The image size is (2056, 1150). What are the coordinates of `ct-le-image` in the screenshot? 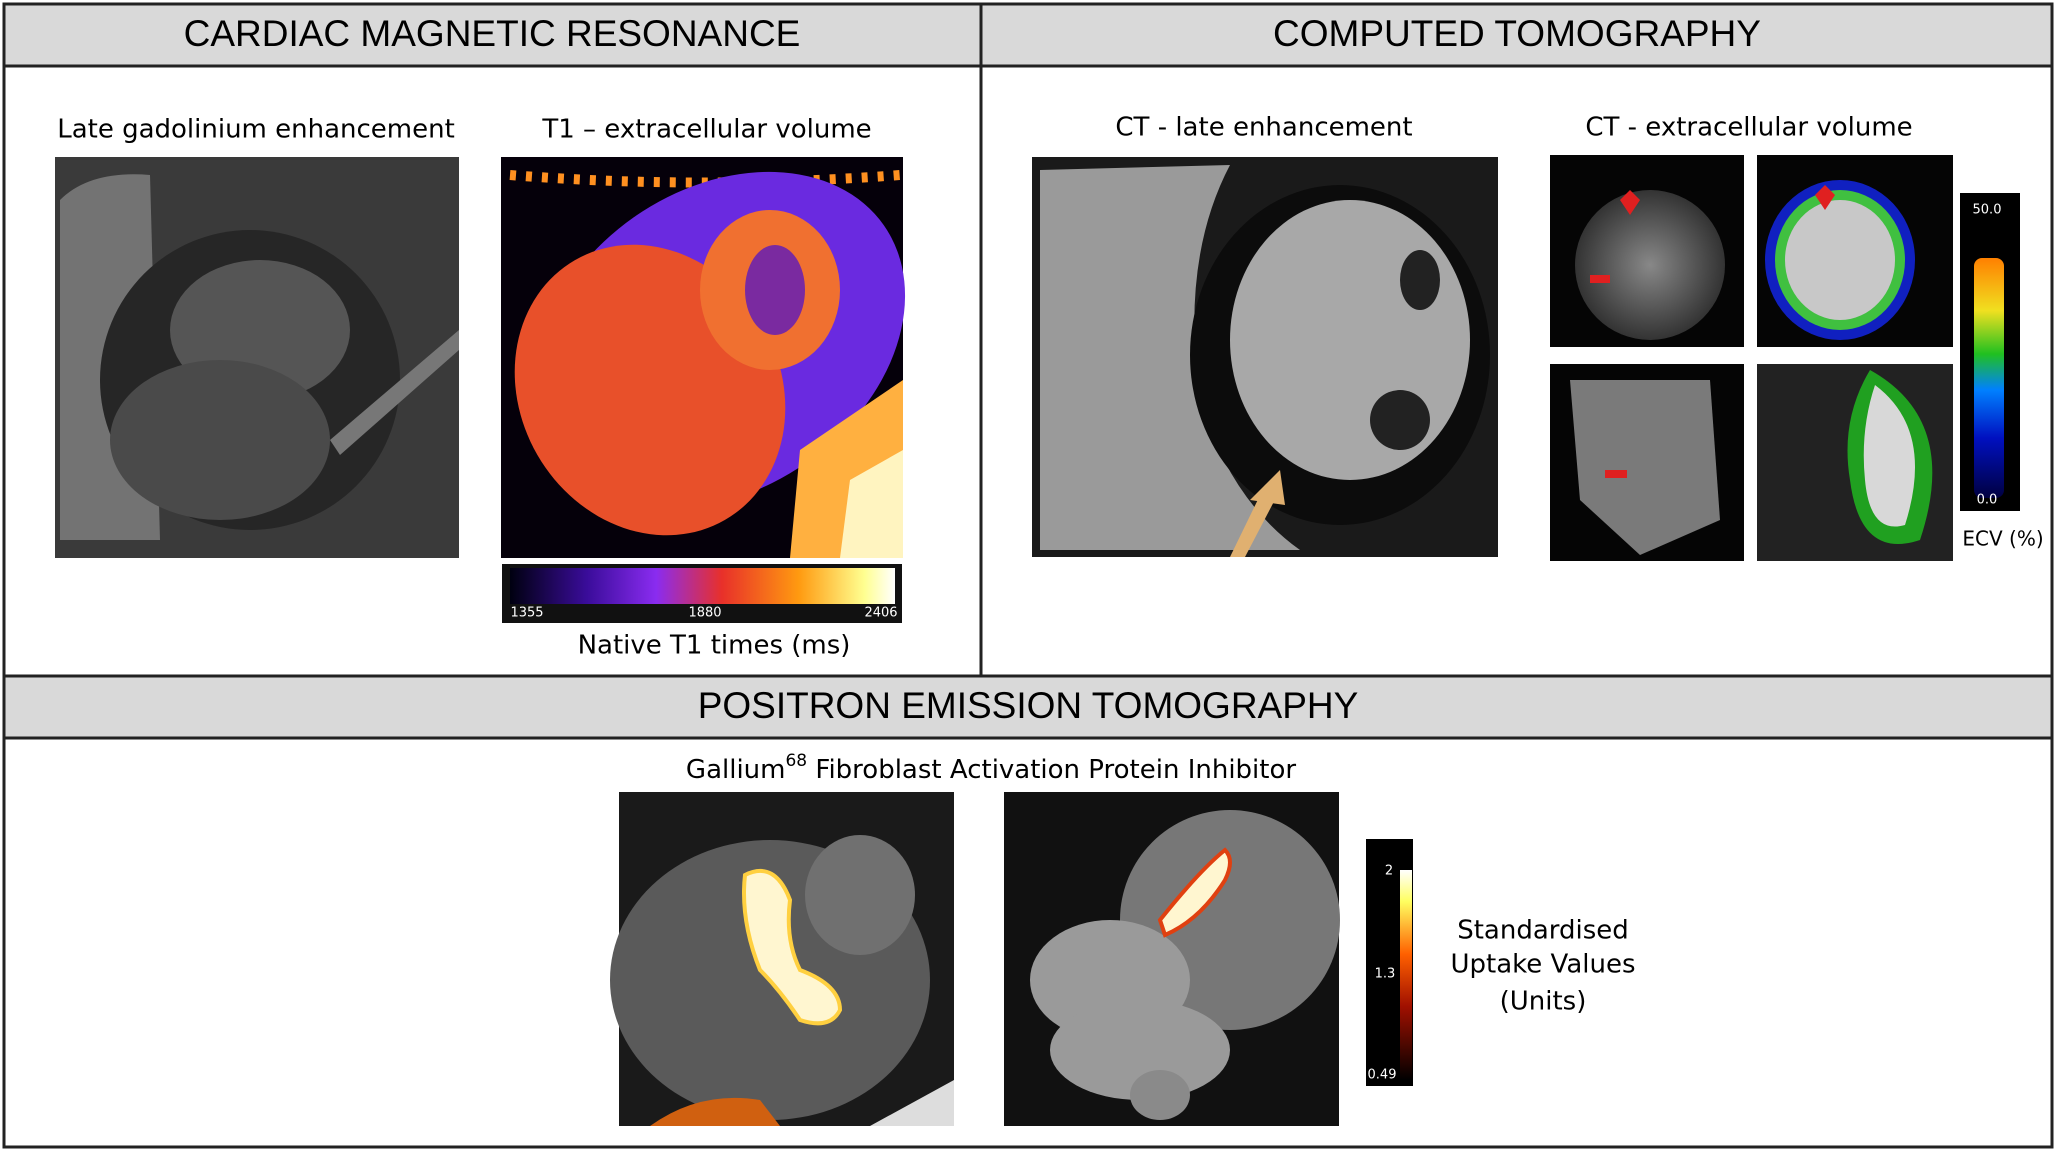 It's located at (1265, 357).